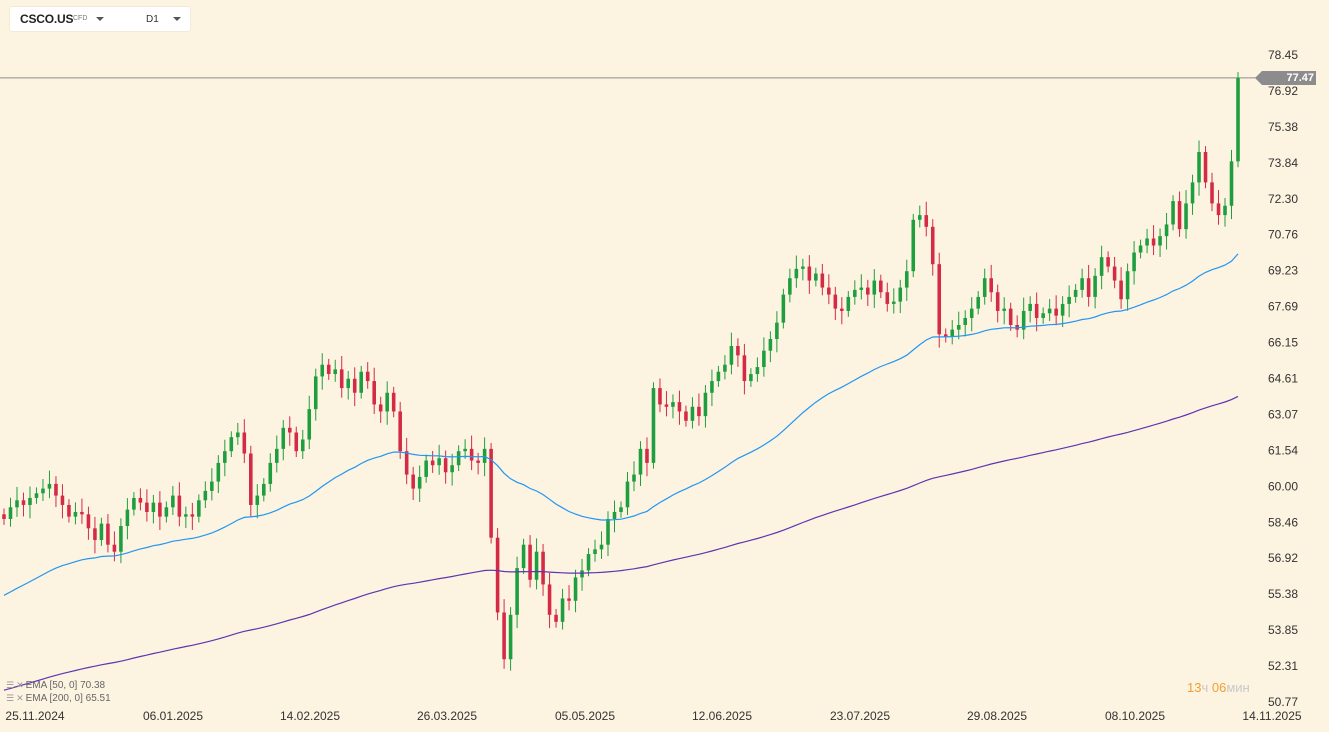 This screenshot has width=1329, height=732. I want to click on symbol-selector: CSCO.US CFD D1, so click(100, 19).